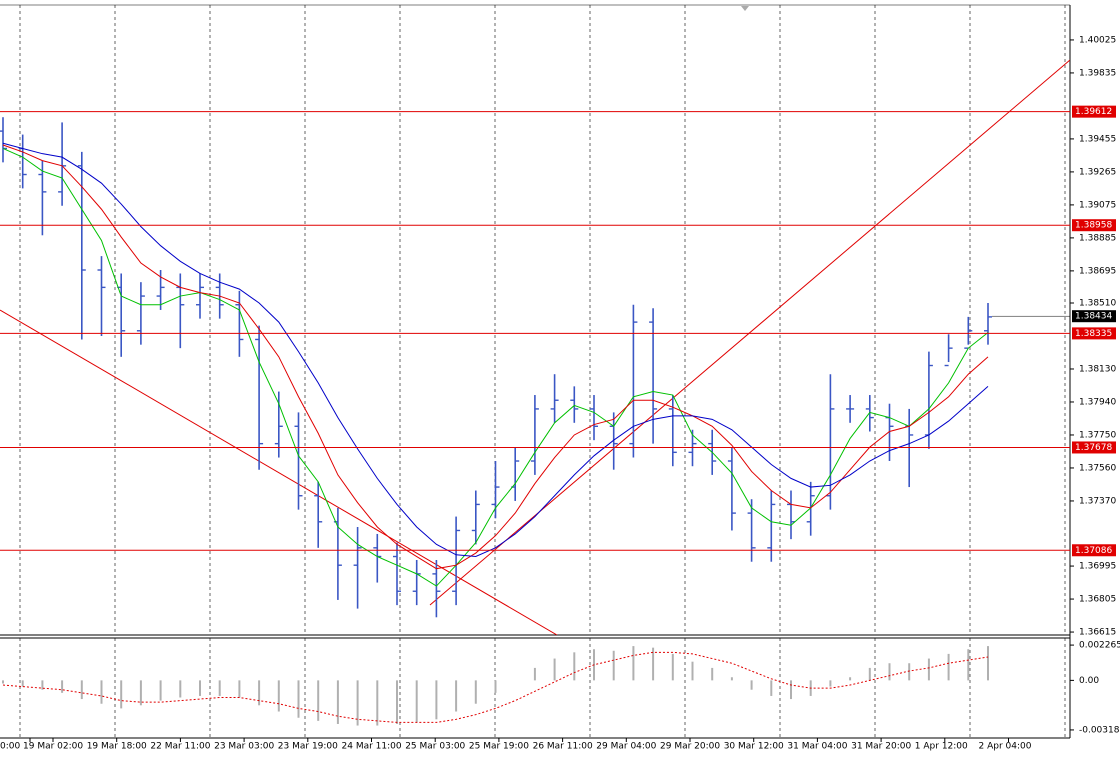 The image size is (1120, 758). What do you see at coordinates (626, 747) in the screenshot?
I see `x-tick-label: 29 Mar 04:00` at bounding box center [626, 747].